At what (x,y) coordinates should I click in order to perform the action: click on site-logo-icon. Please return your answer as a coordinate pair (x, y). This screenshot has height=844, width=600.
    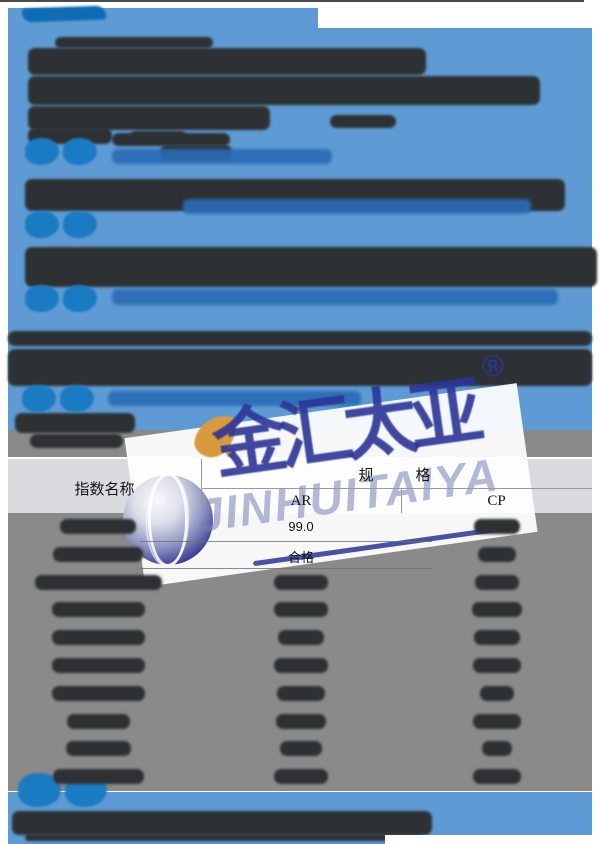
    Looking at the image, I should click on (64, 14).